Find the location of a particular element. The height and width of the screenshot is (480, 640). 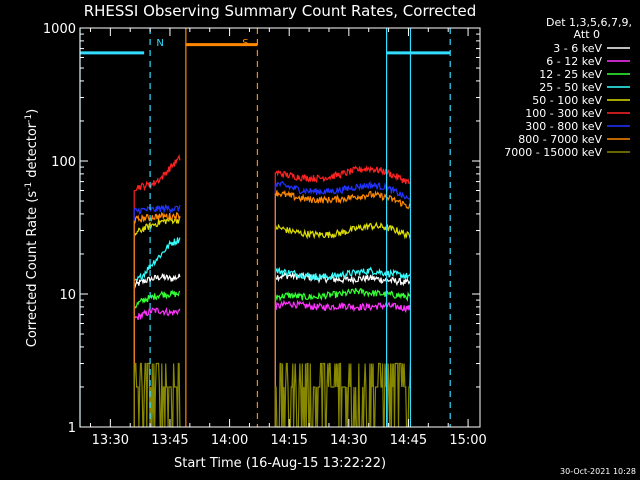

legend-label: 12 - 25 keV is located at coordinates (570, 74).